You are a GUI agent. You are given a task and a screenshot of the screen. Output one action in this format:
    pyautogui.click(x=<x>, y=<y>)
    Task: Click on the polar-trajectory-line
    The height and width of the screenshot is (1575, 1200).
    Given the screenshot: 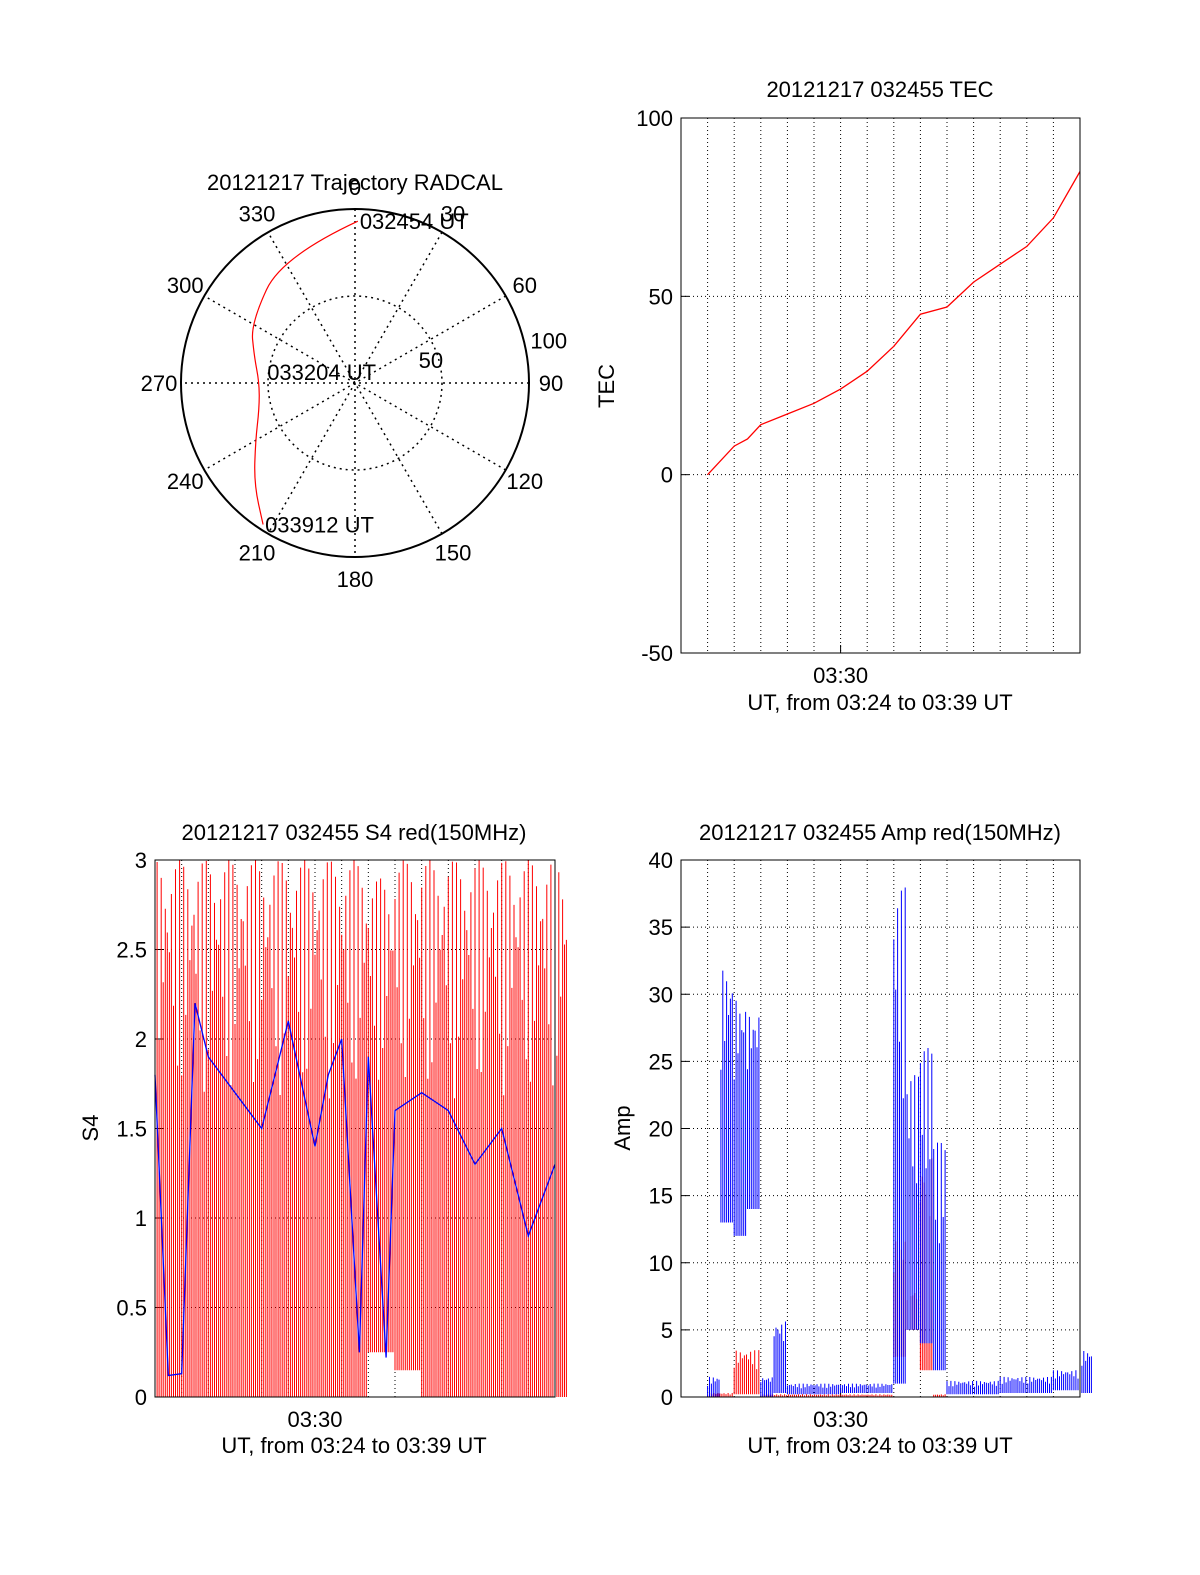 What is the action you would take?
    pyautogui.click(x=305, y=372)
    